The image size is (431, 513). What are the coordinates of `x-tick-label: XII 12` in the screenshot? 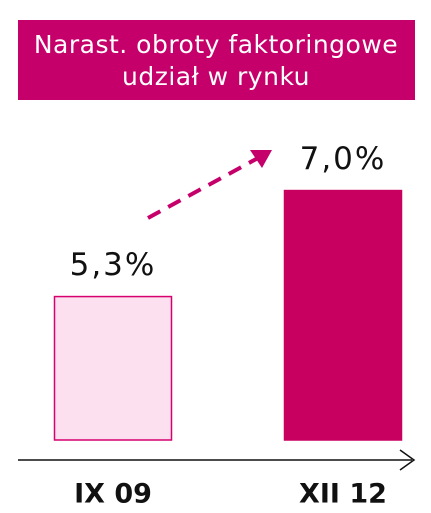 It's located at (343, 494).